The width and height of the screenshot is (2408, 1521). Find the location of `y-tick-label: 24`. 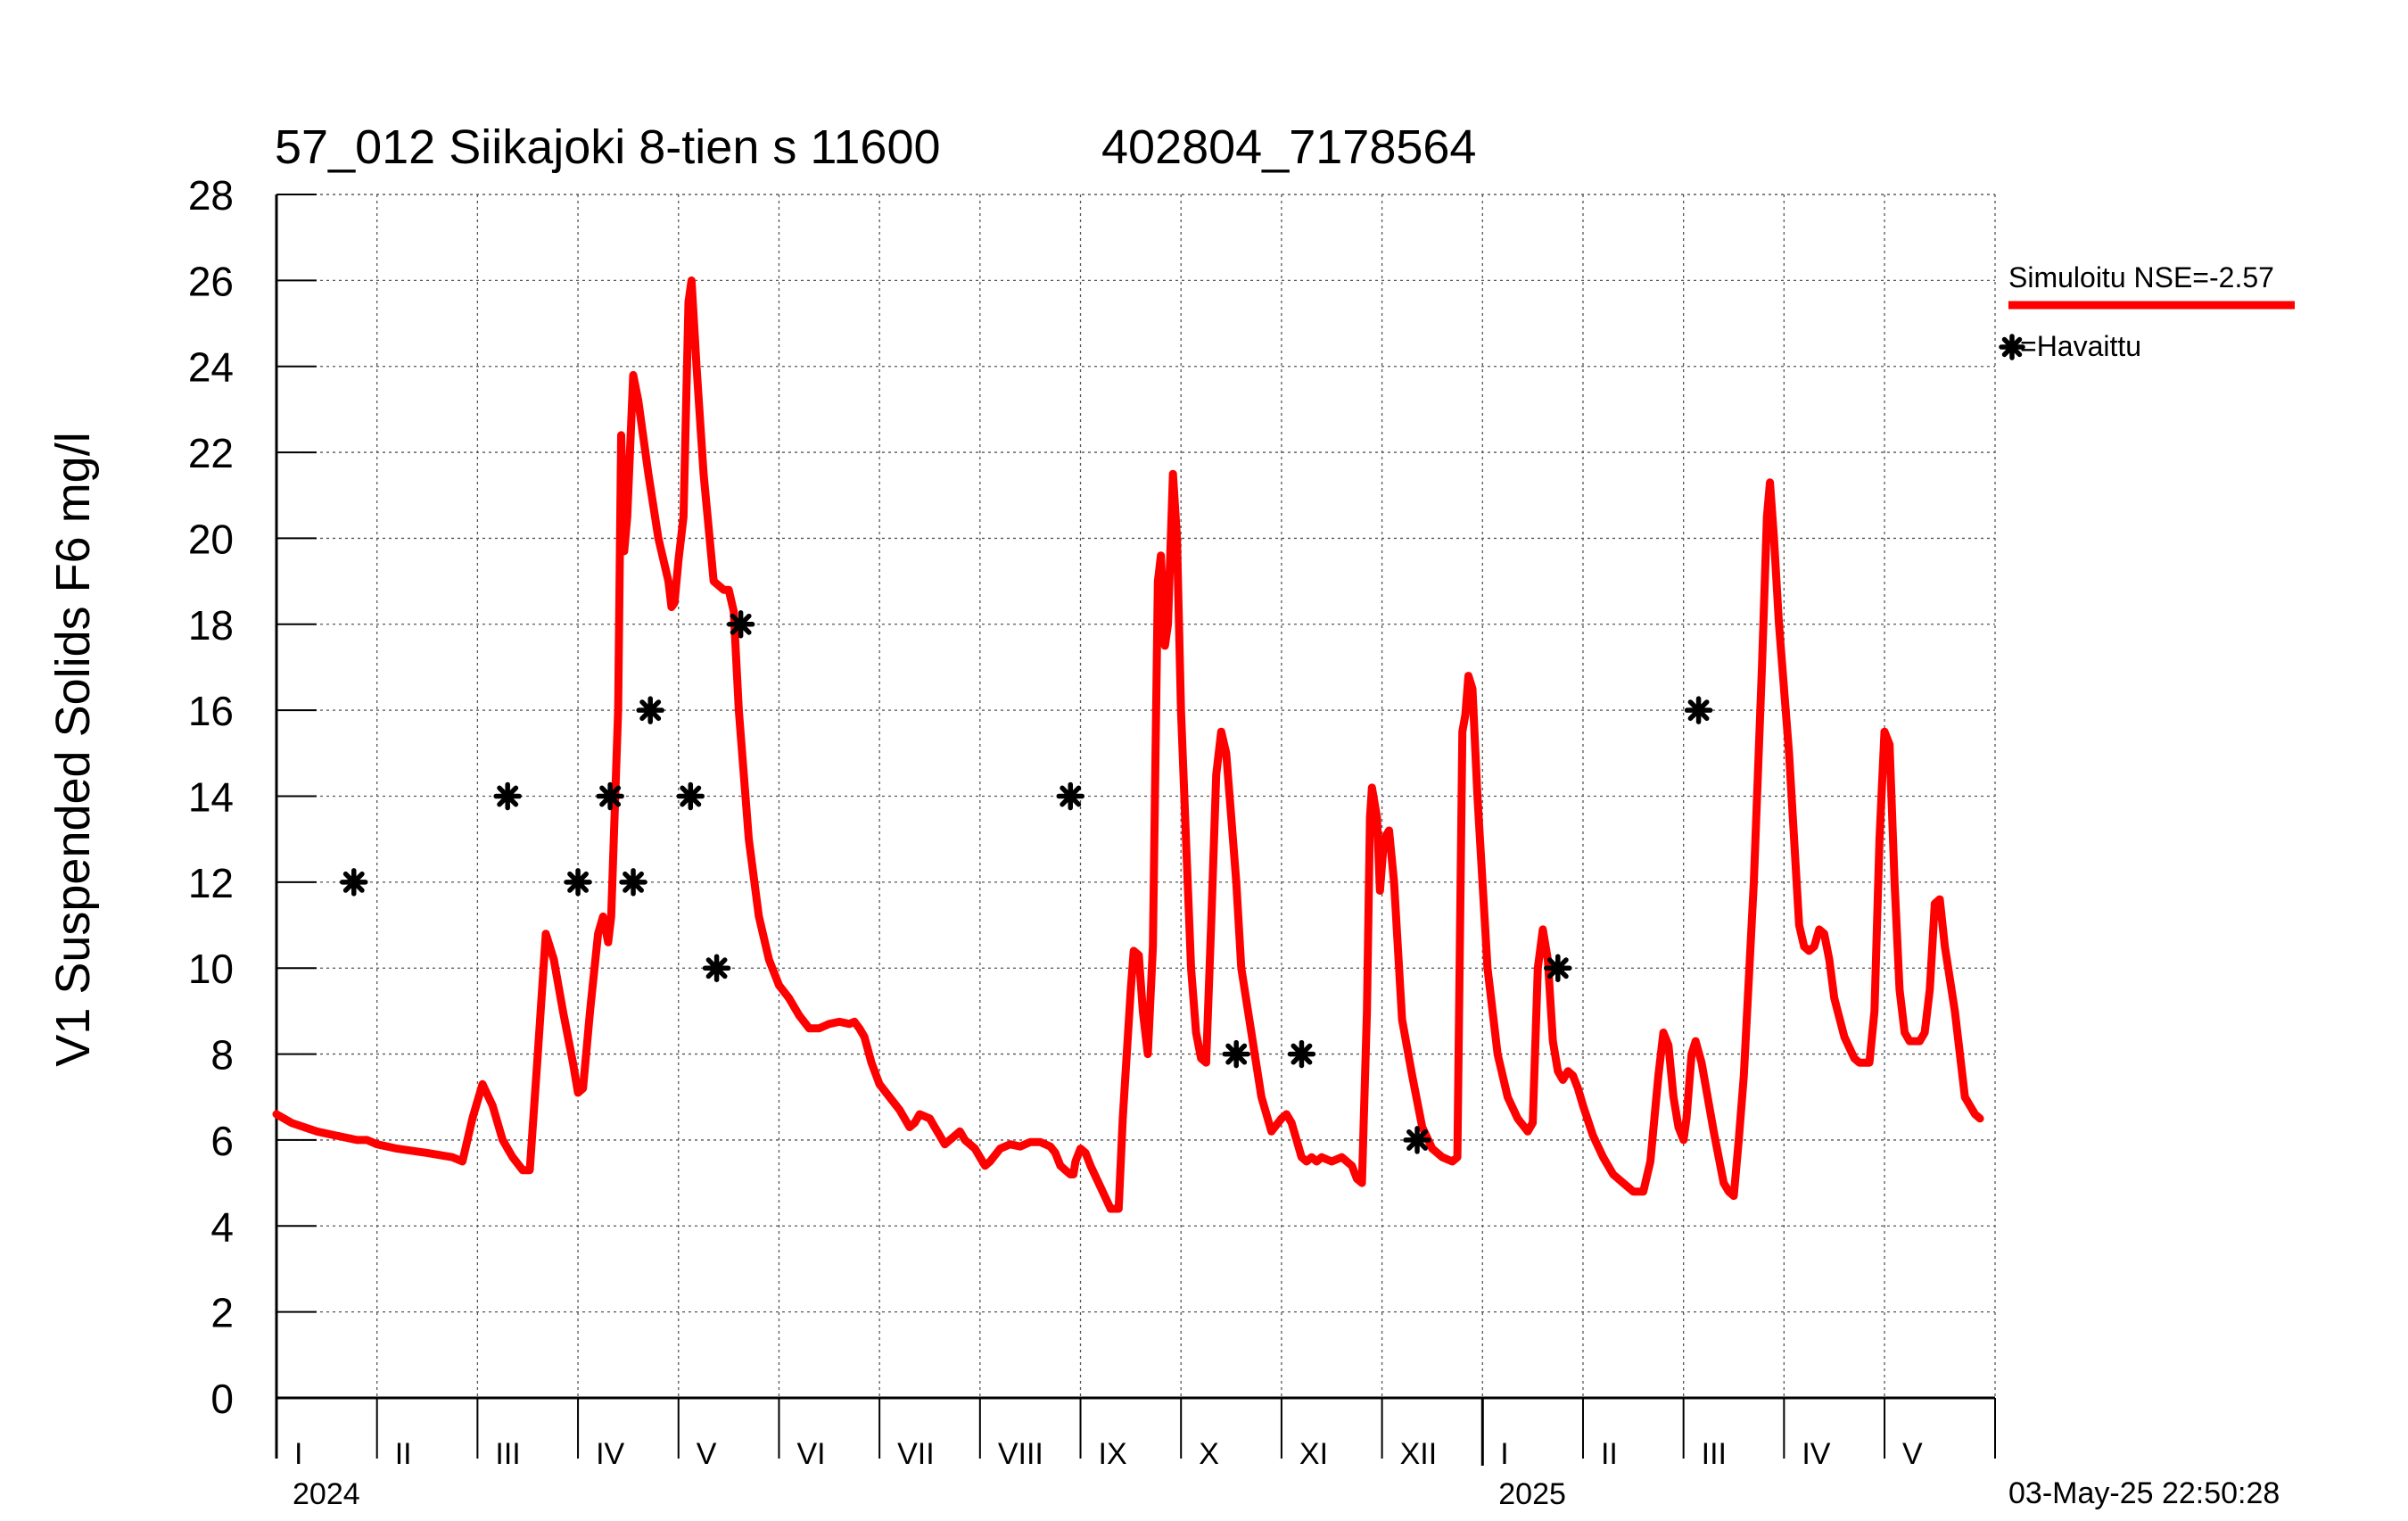

y-tick-label: 24 is located at coordinates (211, 368).